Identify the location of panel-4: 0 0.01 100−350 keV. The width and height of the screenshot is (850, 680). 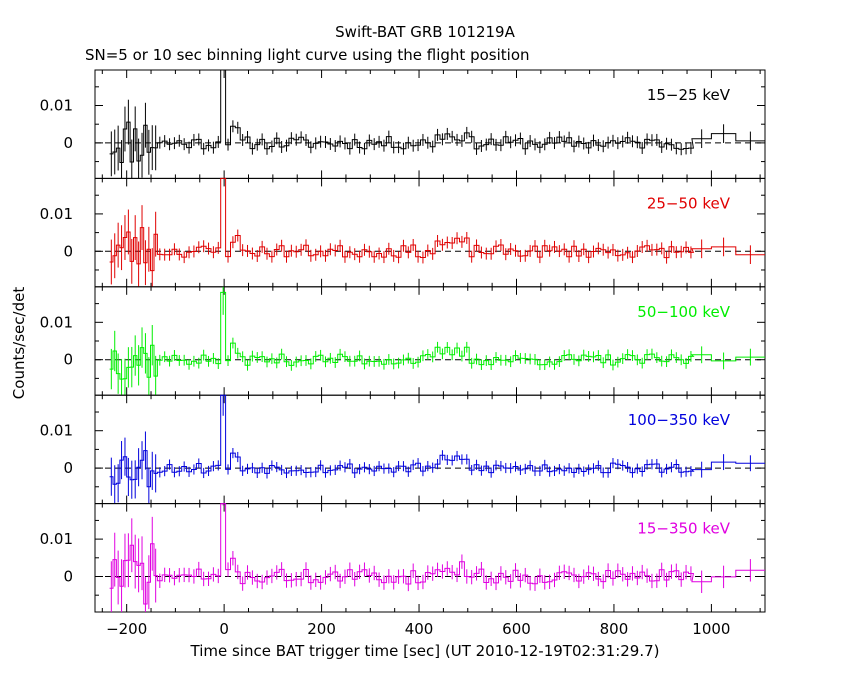
(403, 449).